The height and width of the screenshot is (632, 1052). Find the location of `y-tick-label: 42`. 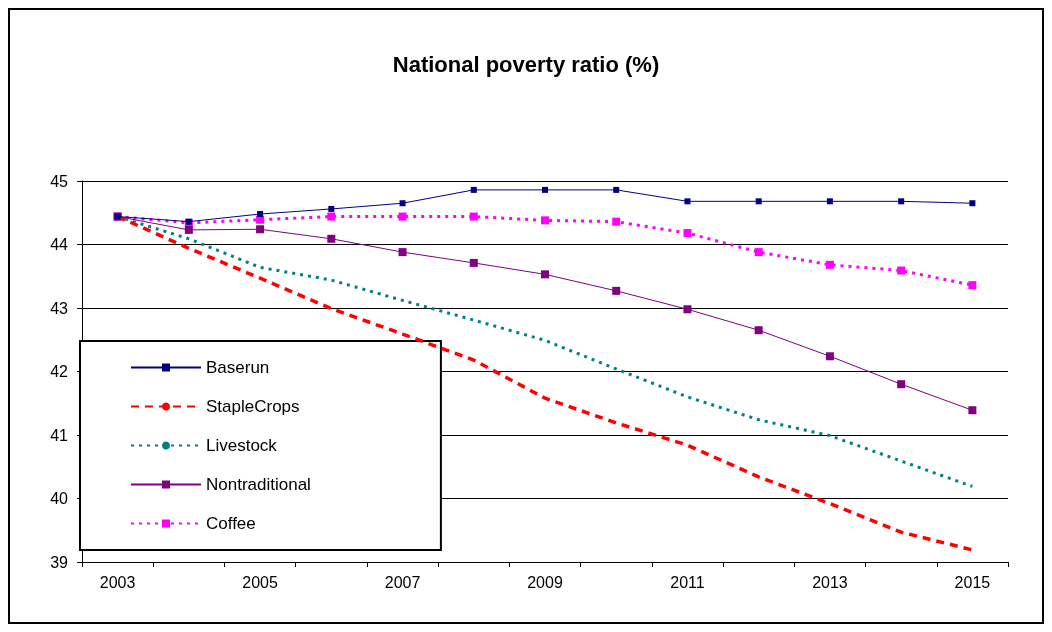

y-tick-label: 42 is located at coordinates (59, 371).